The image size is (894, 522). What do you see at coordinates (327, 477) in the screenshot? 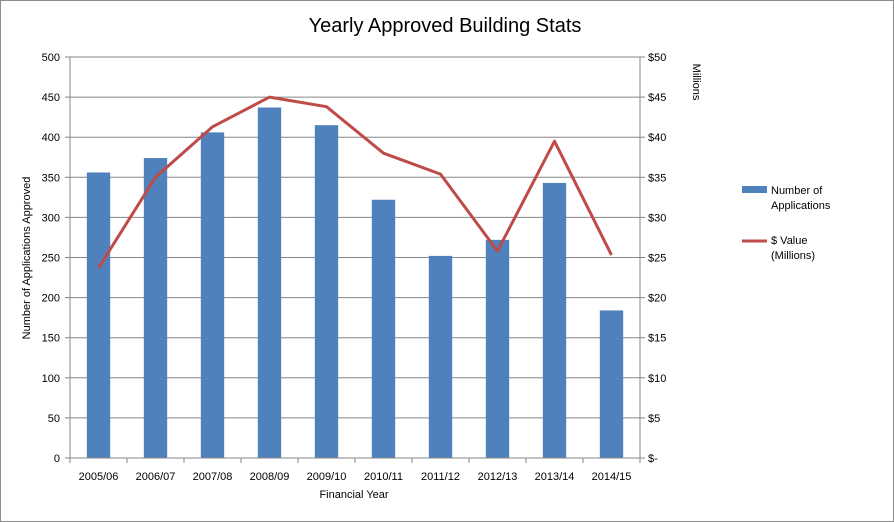
I see `x-tick-label: 2009/10` at bounding box center [327, 477].